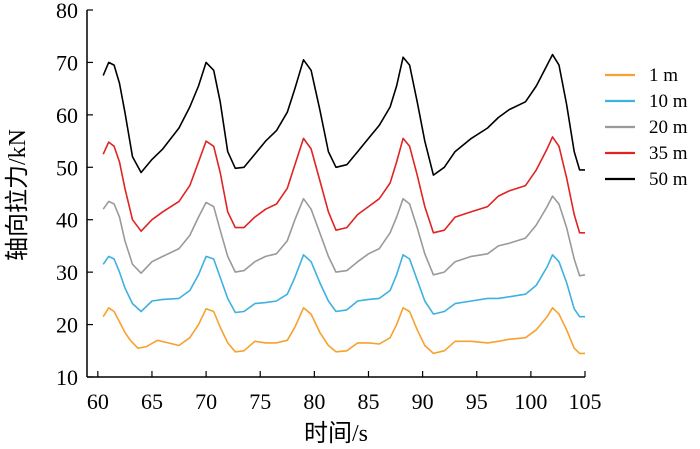 The height and width of the screenshot is (449, 700). I want to click on y-tick-label: 20, so click(67, 325).